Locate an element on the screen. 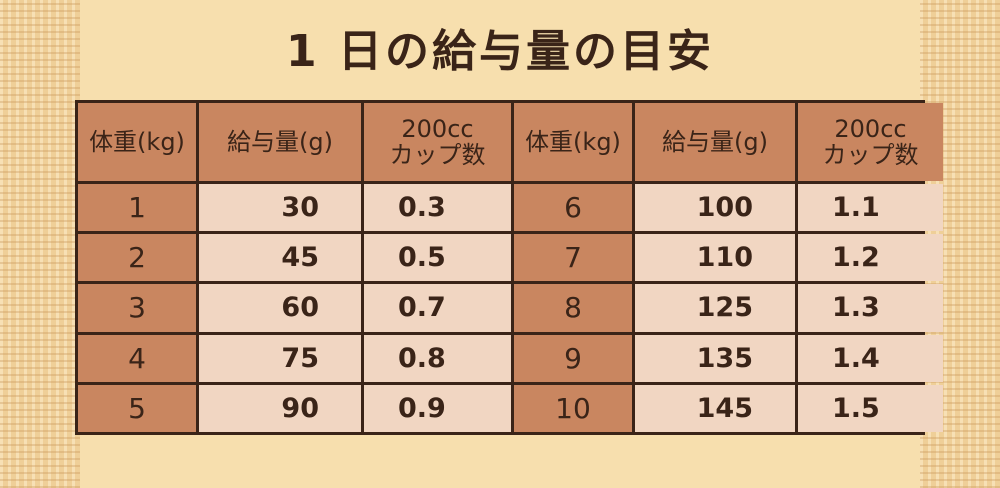 This screenshot has height=488, width=1000. value-cell: 0.3 is located at coordinates (437, 208).